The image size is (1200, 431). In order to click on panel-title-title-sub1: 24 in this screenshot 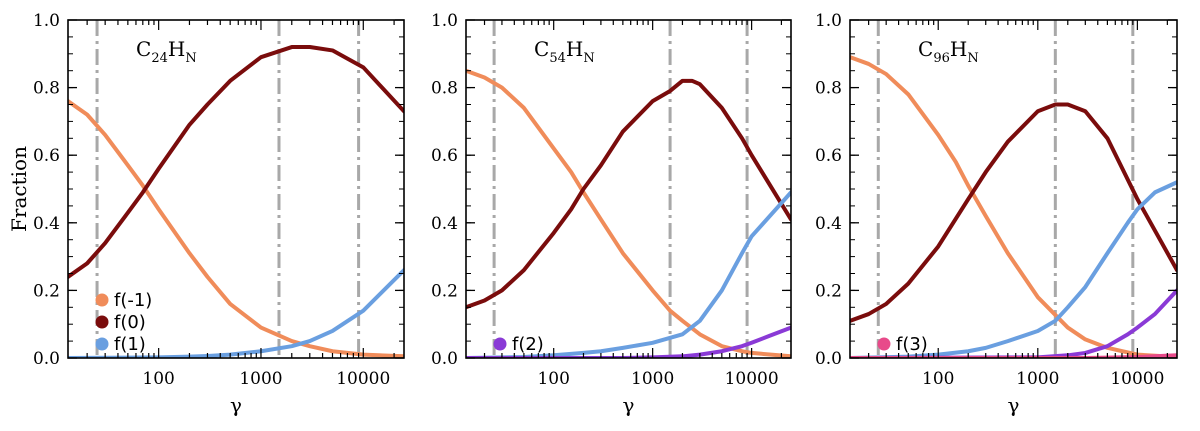, I will do `click(159, 58)`.